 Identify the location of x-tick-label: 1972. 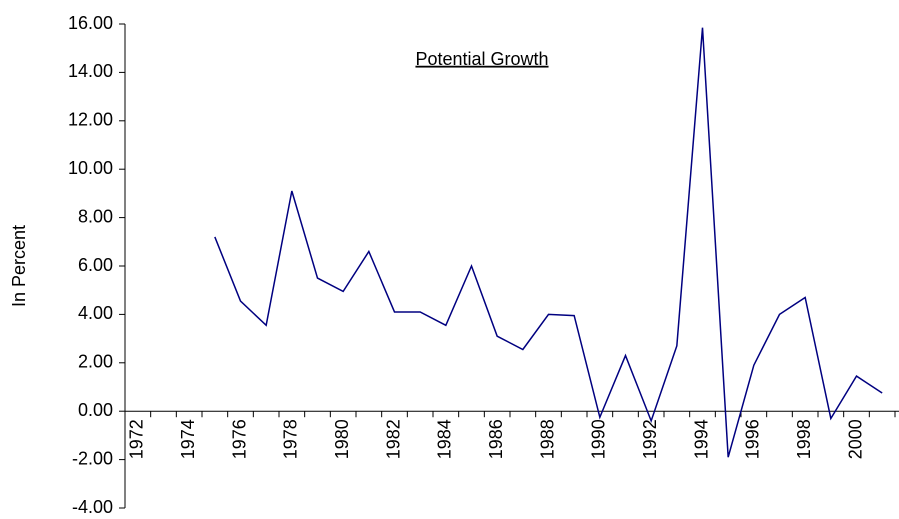
(137, 439).